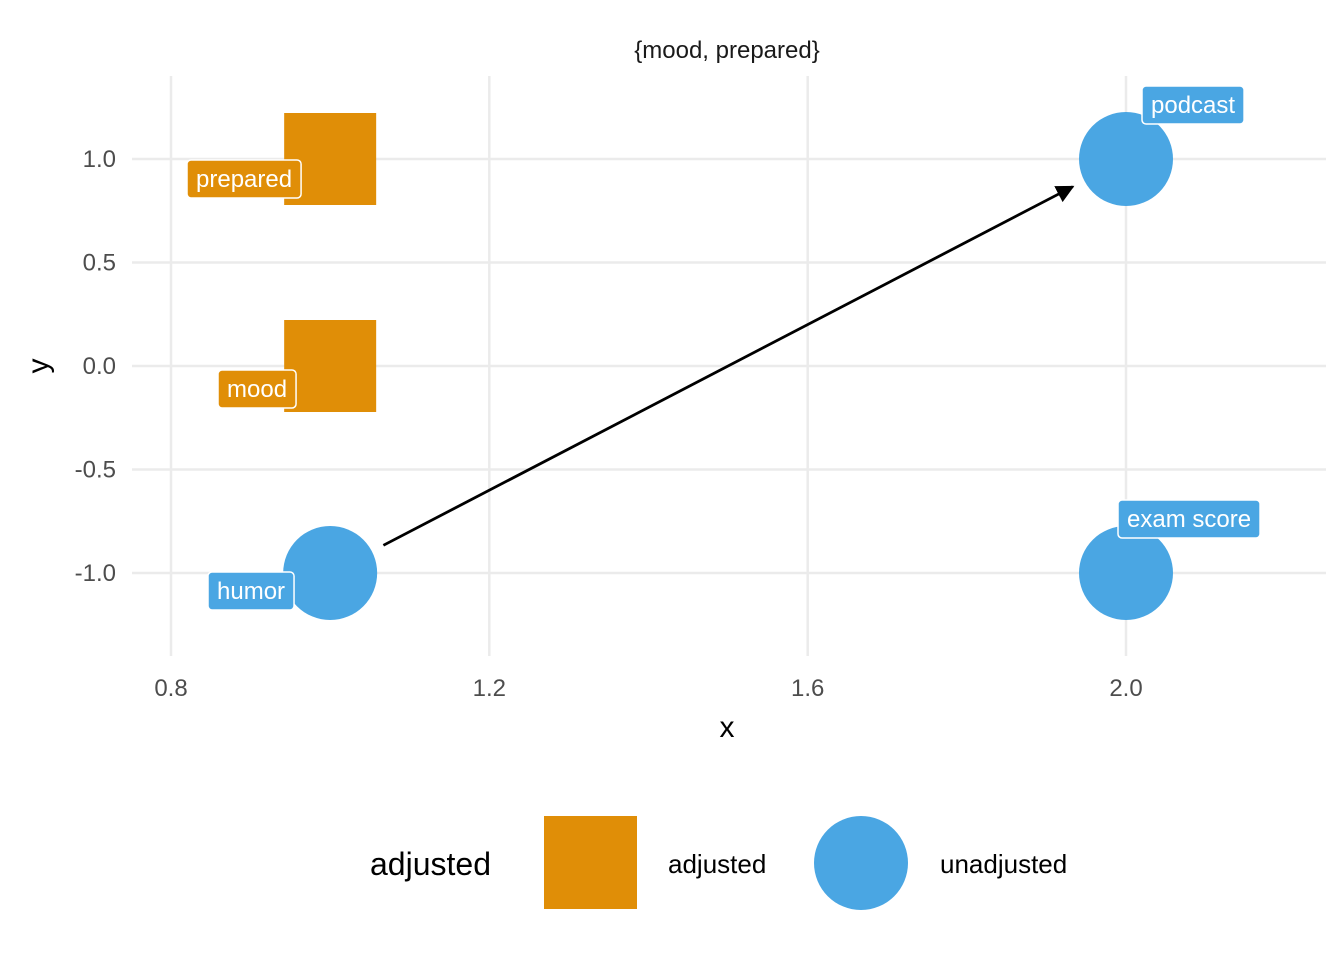 This screenshot has height=960, width=1344. I want to click on node-label-text: exam score, so click(1189, 519).